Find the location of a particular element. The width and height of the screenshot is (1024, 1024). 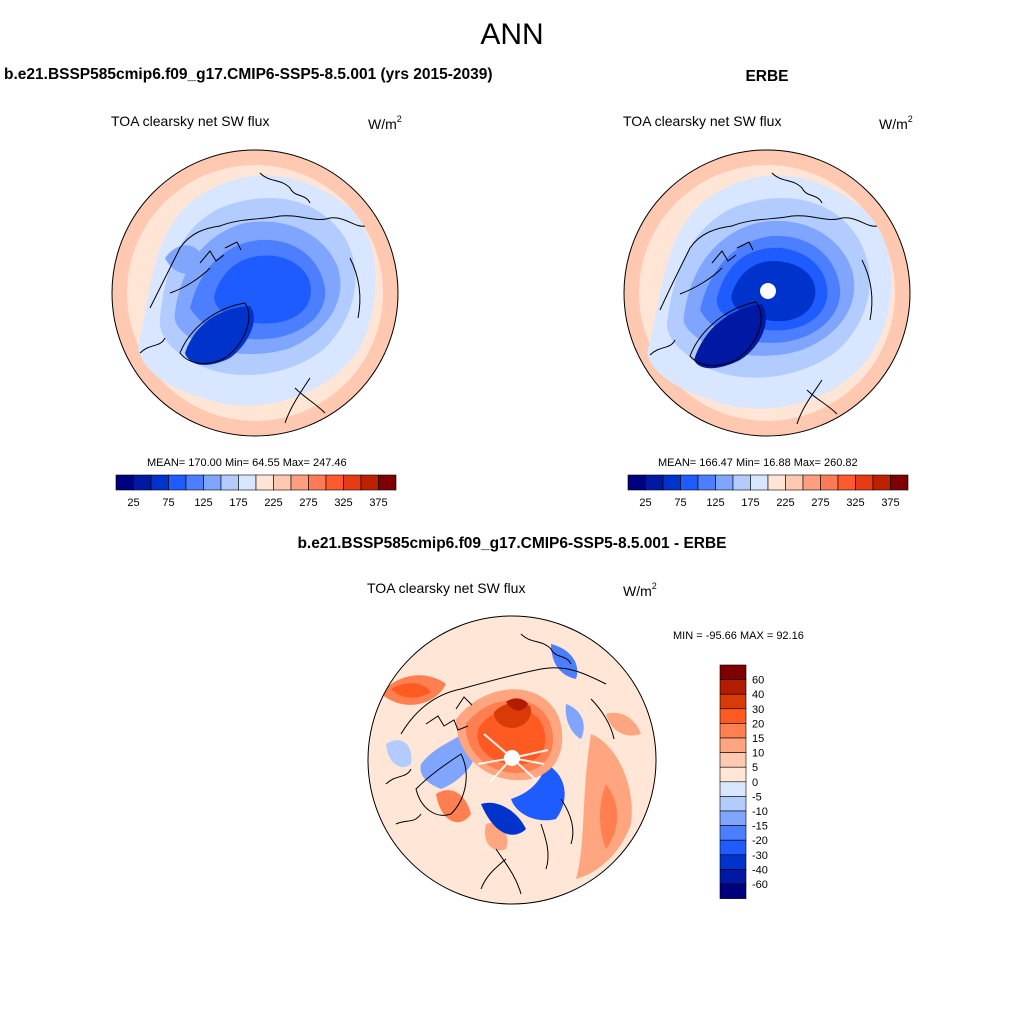

reference-colorbar: 25 75 125 175 225 275 325 375 is located at coordinates (768, 491).